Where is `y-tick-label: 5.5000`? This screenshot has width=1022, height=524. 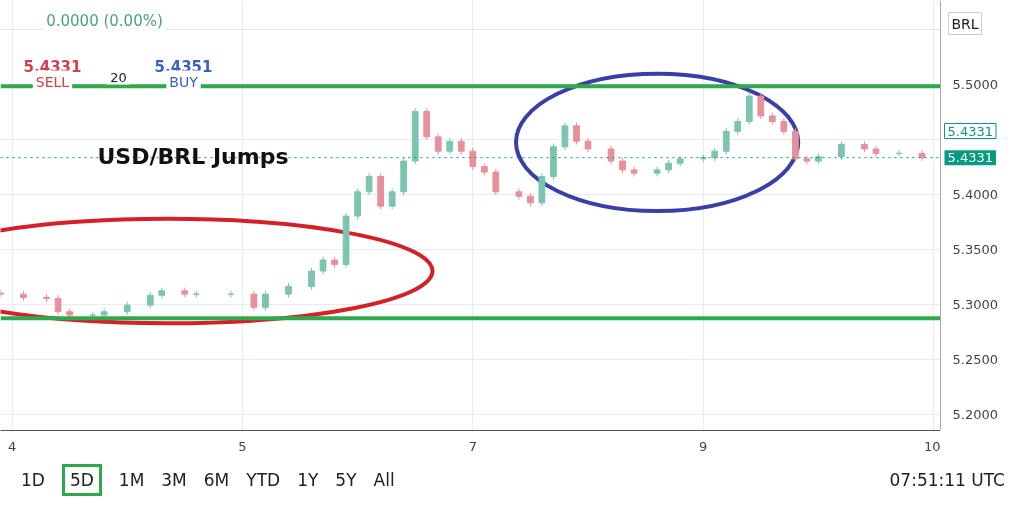
y-tick-label: 5.5000 is located at coordinates (975, 84).